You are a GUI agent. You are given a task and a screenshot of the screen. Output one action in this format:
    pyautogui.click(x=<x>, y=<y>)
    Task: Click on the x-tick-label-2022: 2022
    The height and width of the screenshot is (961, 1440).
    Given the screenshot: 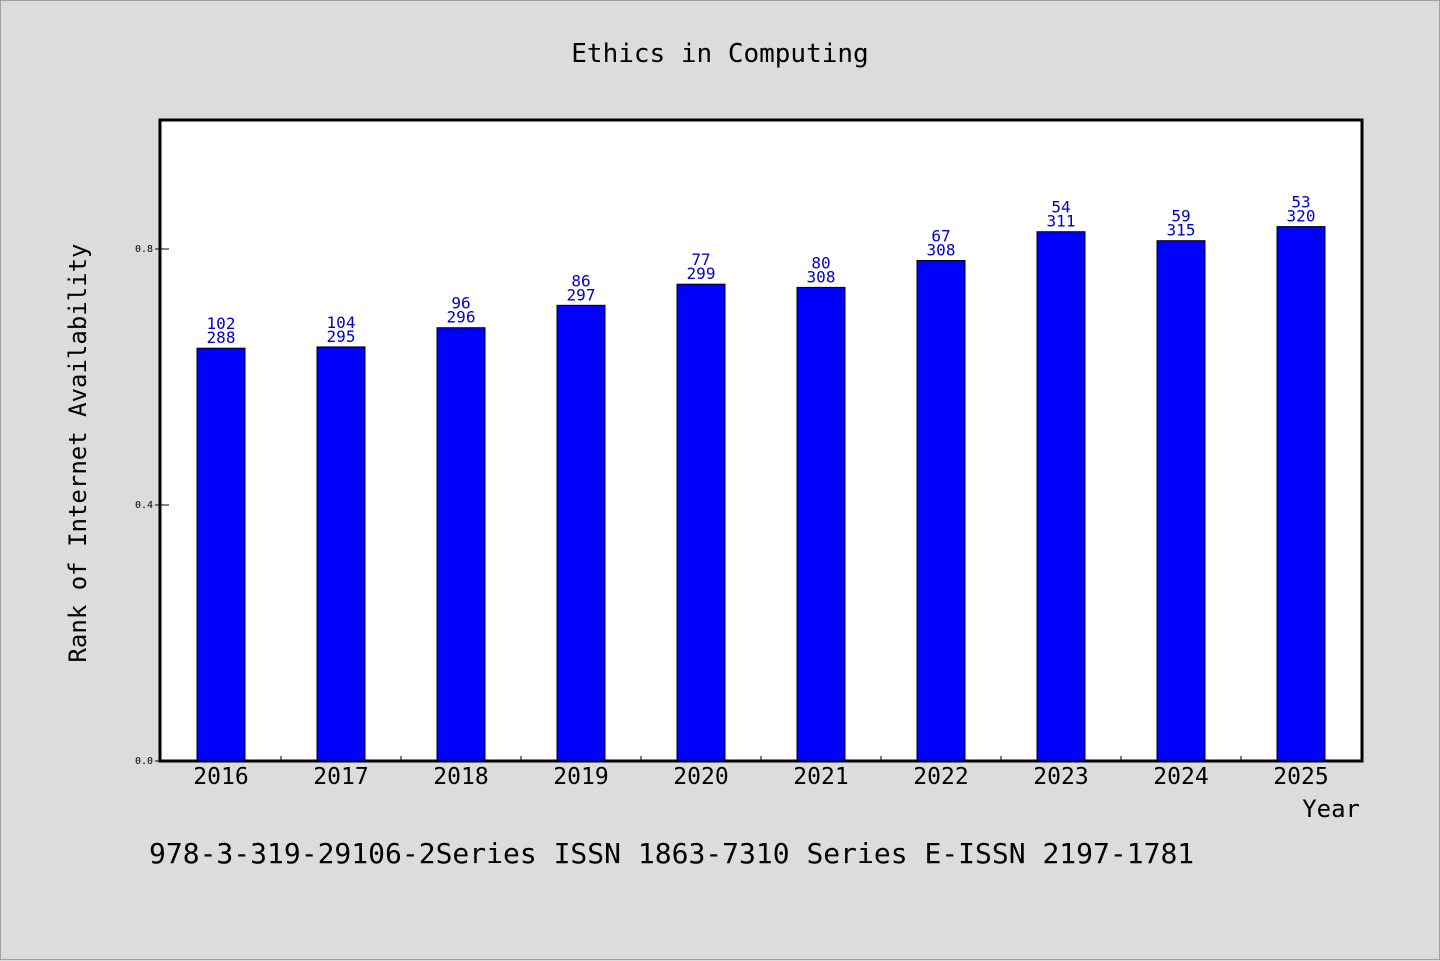 What is the action you would take?
    pyautogui.click(x=940, y=777)
    